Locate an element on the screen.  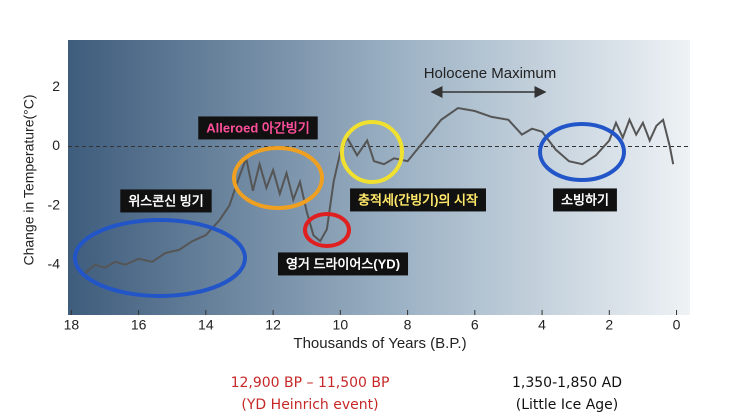
x-tick-label: 0 is located at coordinates (677, 325).